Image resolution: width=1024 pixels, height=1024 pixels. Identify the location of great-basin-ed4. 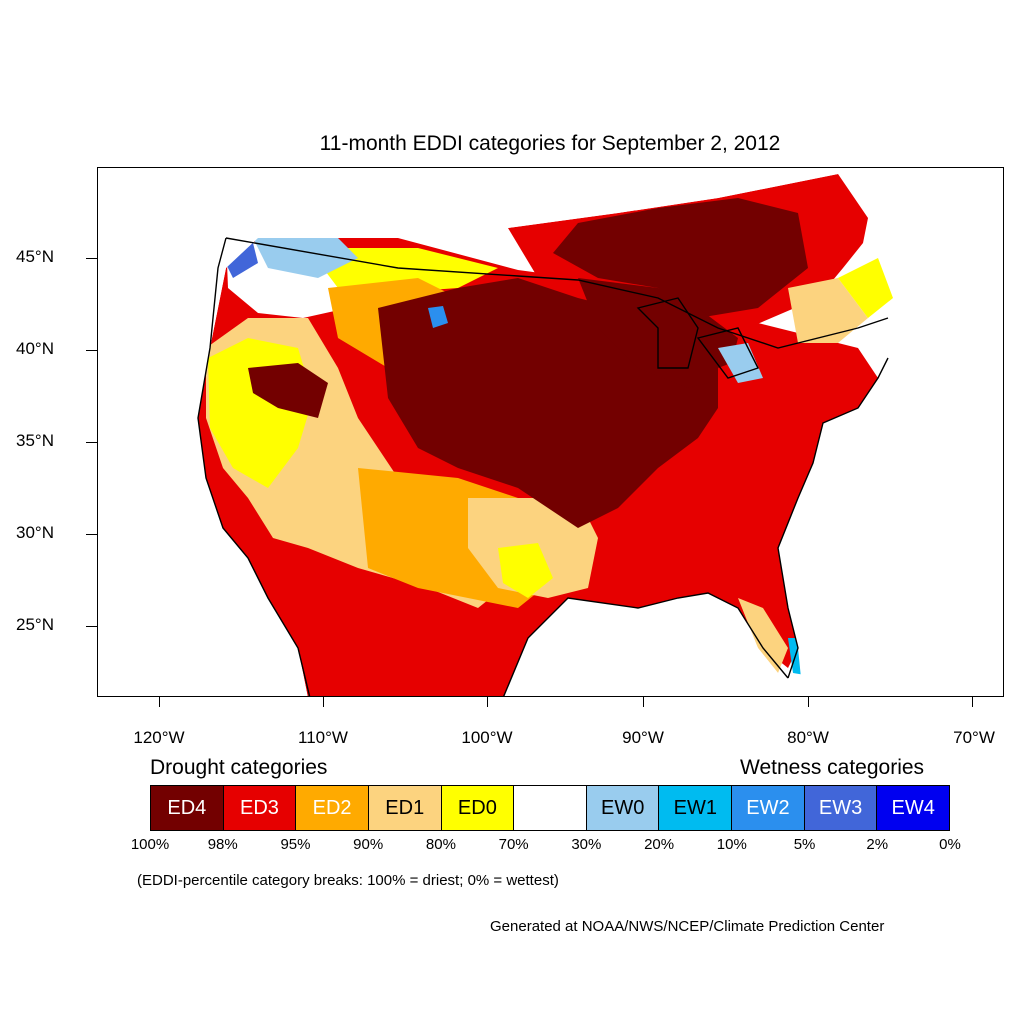
(288, 390).